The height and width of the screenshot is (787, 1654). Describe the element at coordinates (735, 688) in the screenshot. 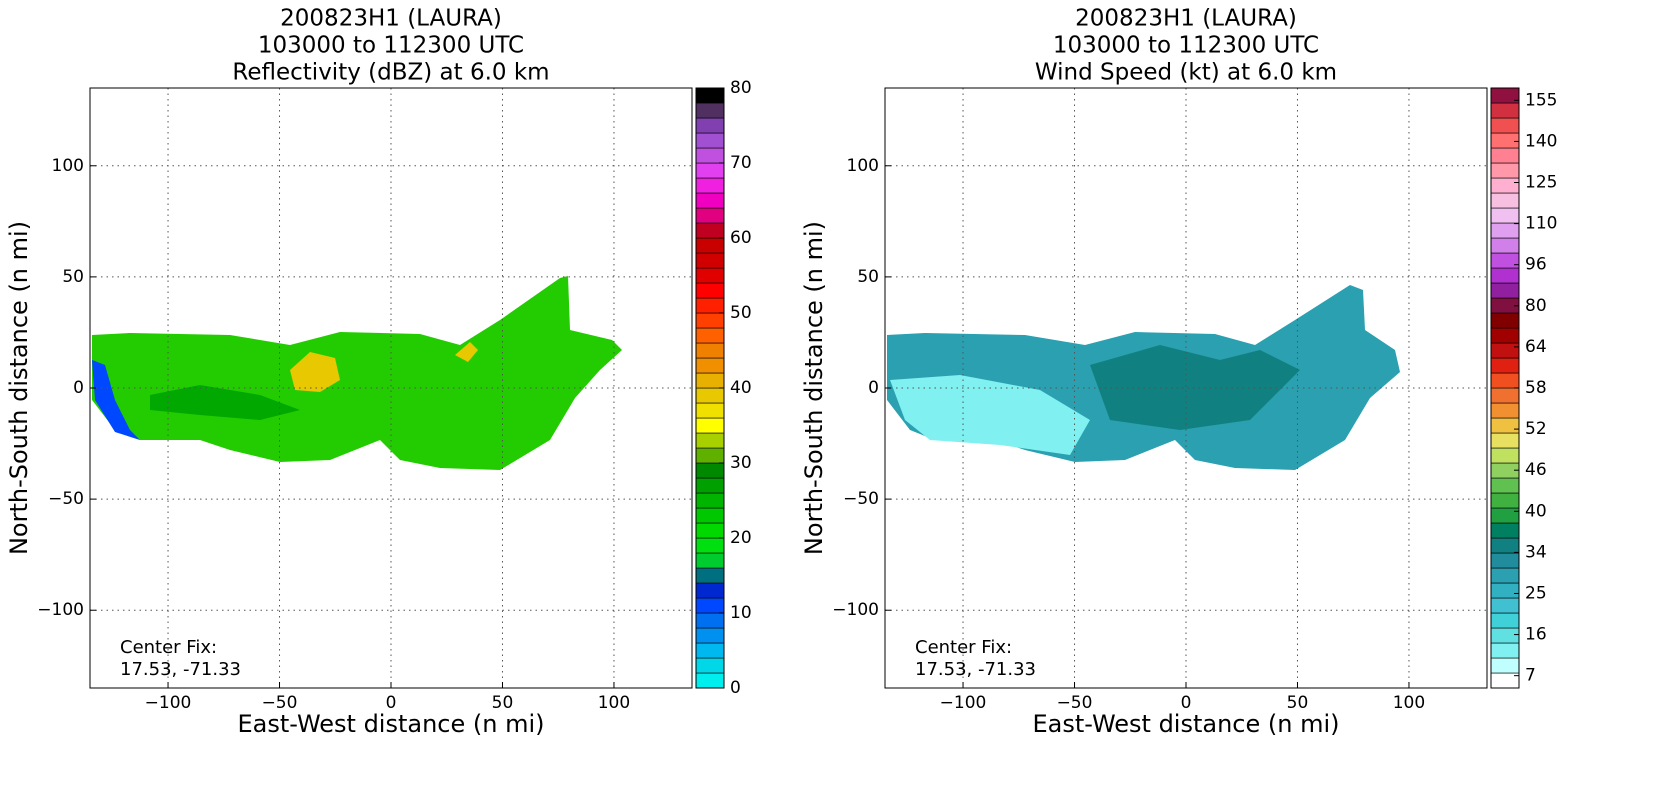

I see `colorbar-tick-label: 0` at that location.